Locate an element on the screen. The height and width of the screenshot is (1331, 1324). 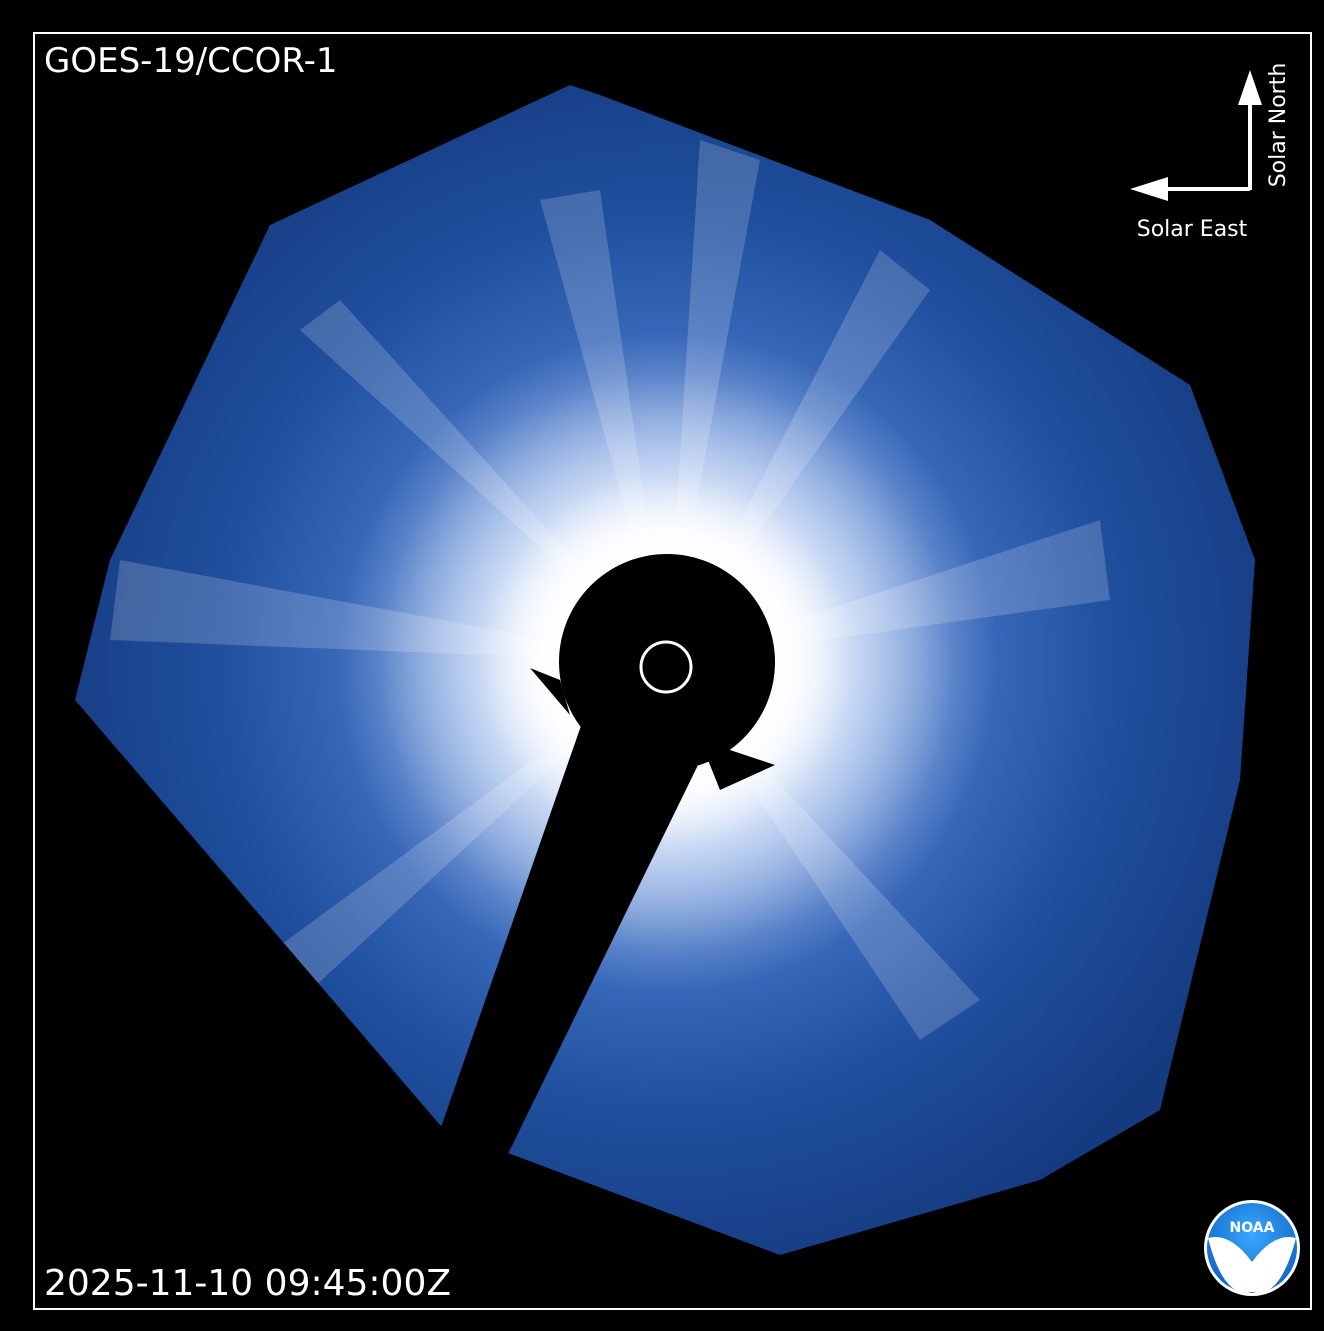
logo-gull is located at coordinates (1252, 1265).